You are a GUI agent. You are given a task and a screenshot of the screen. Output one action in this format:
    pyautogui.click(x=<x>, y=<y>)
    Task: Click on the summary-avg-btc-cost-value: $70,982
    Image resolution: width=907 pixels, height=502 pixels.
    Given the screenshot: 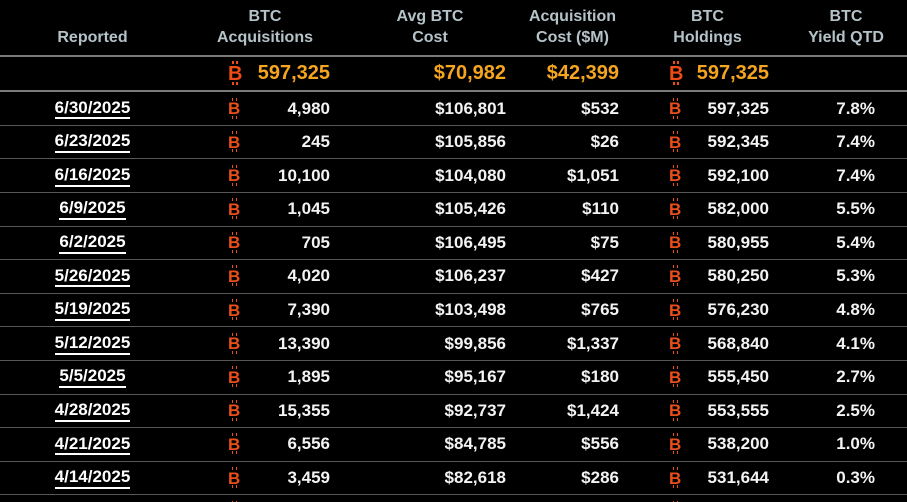 What is the action you would take?
    pyautogui.click(x=430, y=74)
    